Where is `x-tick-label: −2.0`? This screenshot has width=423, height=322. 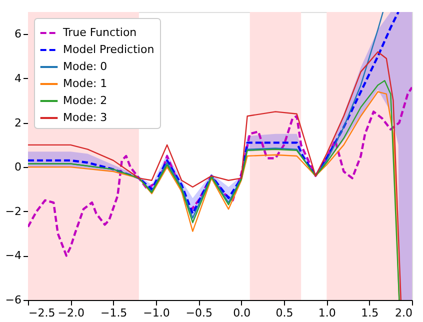
x-tick-label: −2.0 is located at coordinates (71, 313).